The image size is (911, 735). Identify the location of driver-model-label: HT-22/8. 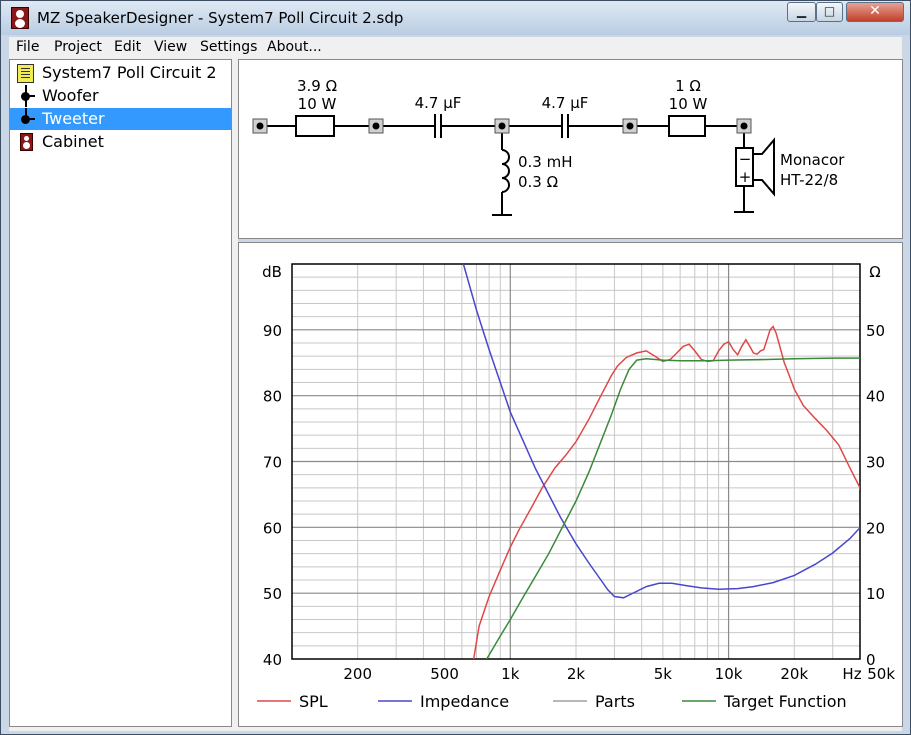
(809, 180).